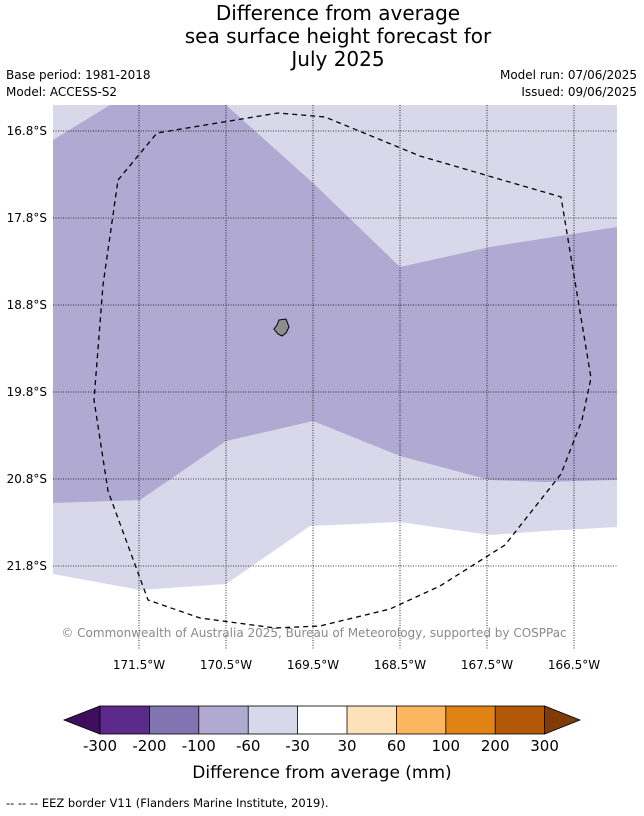 This screenshot has height=816, width=644. What do you see at coordinates (62, 92) in the screenshot?
I see `model-name: Model: ACCESS-S2` at bounding box center [62, 92].